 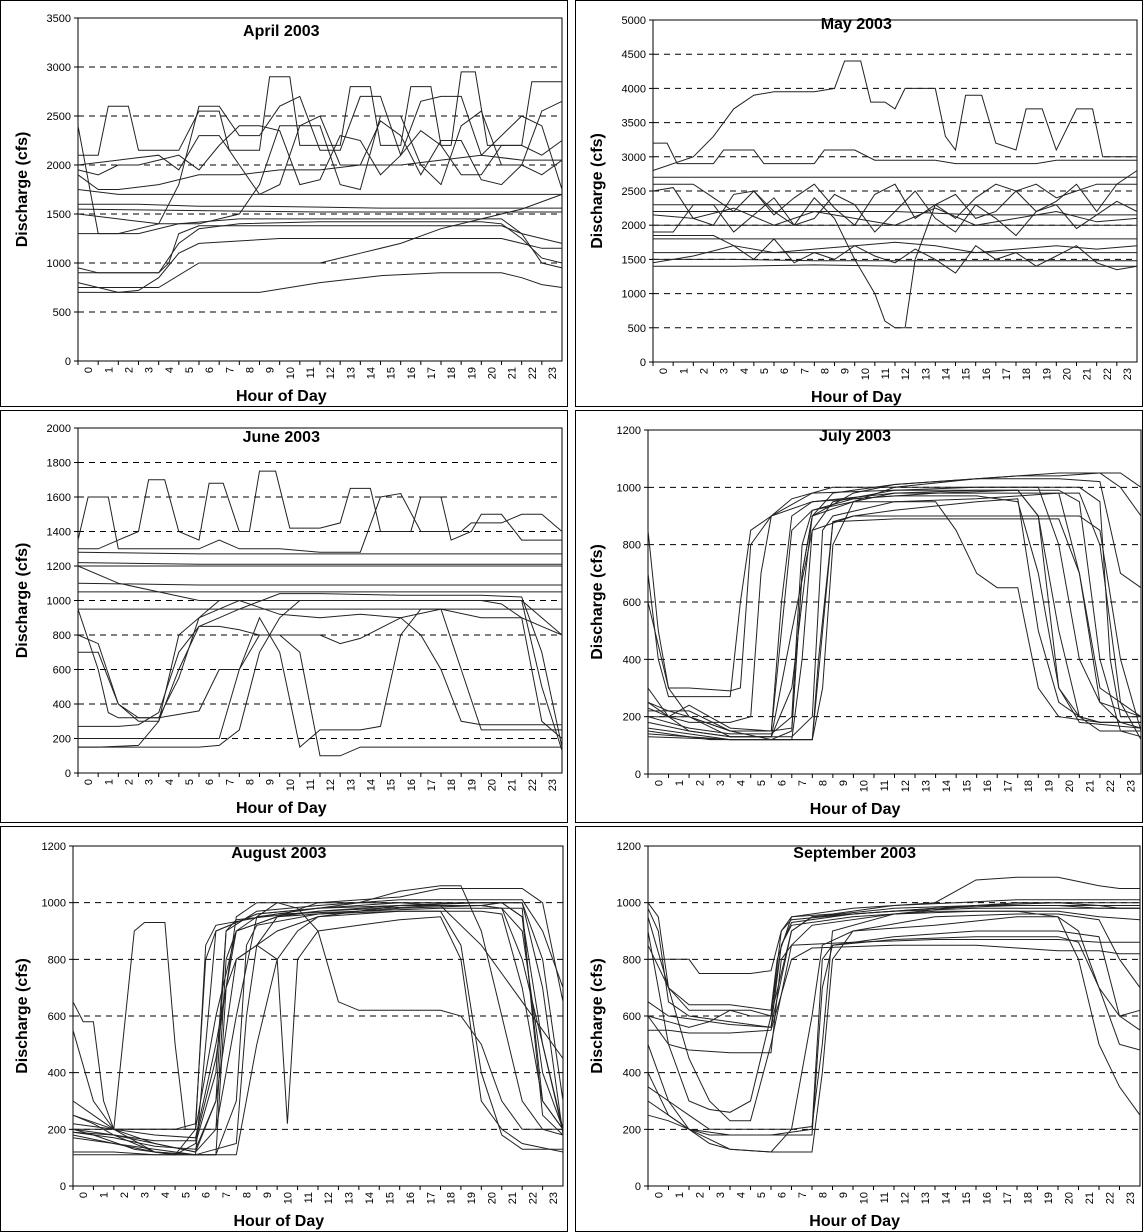 I want to click on may-2003-x-tick-label: 18, so click(x=1027, y=374).